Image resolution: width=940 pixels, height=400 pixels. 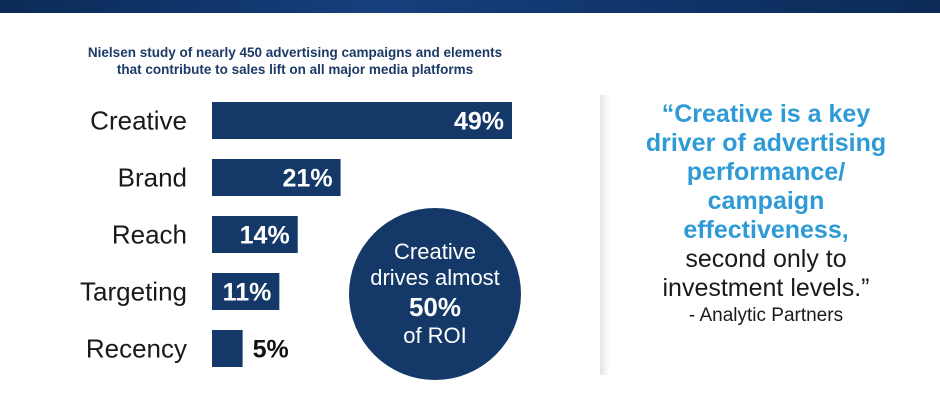 I want to click on category-label-brand: Brand, so click(x=152, y=178).